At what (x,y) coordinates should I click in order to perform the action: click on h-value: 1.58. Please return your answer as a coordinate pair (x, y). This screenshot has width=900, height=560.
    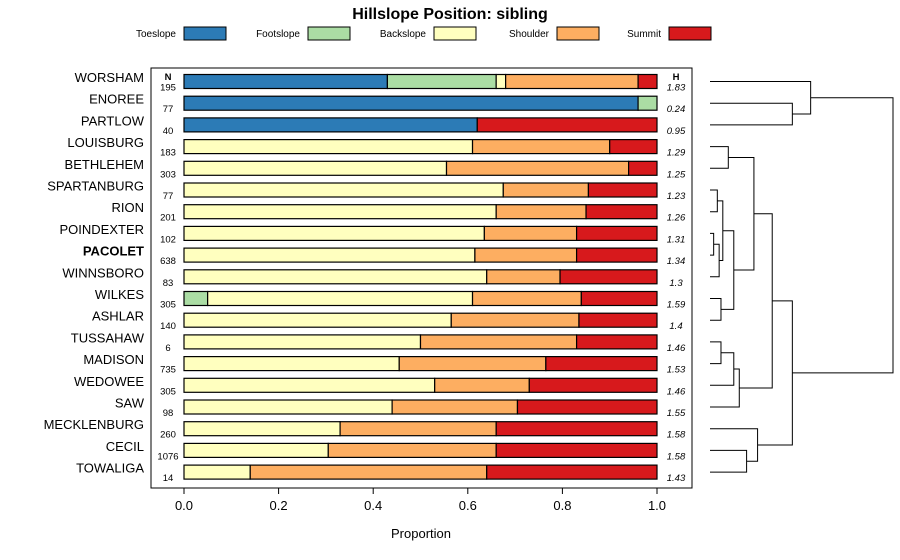
    Looking at the image, I should click on (676, 456).